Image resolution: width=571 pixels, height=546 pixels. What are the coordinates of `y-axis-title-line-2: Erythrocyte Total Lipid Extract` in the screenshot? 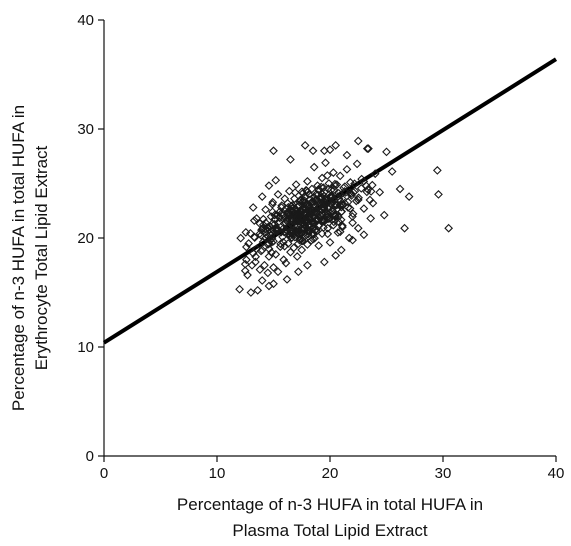 It's located at (41, 257).